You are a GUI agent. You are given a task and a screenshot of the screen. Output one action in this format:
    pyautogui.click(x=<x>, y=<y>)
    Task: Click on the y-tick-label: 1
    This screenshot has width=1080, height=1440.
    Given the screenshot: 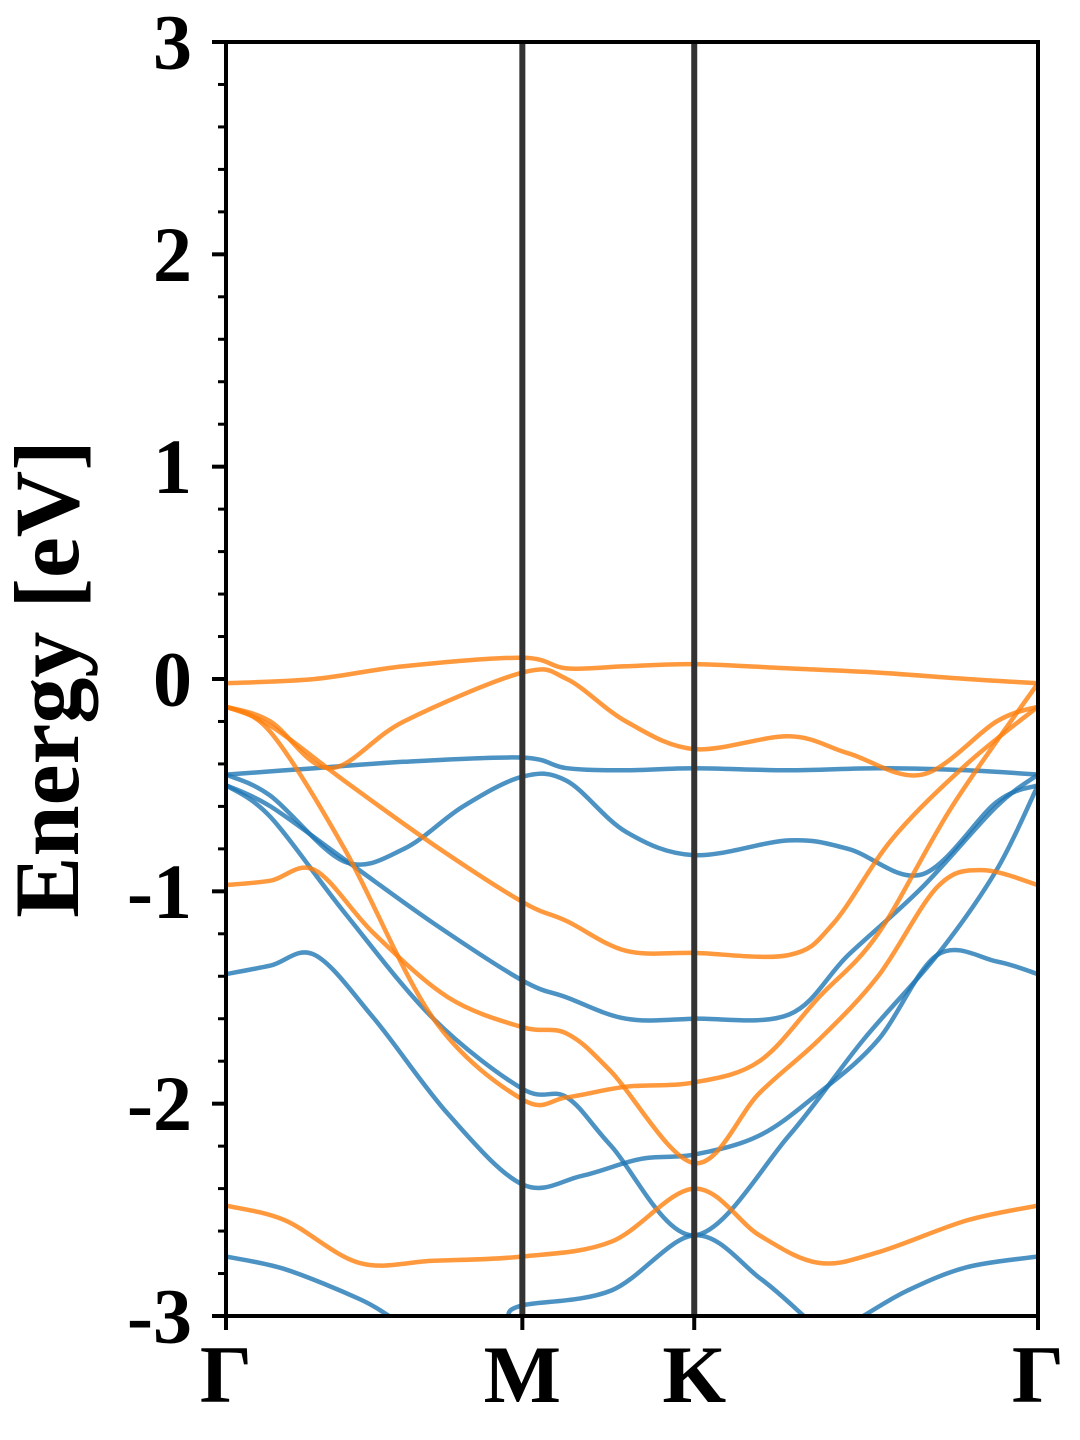 What is the action you would take?
    pyautogui.click(x=172, y=466)
    